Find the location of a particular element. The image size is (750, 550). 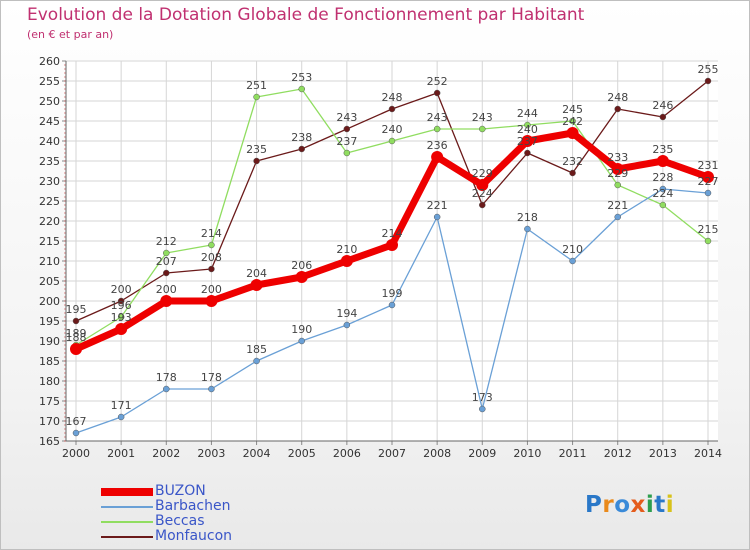

data-label-buzon: 233 is located at coordinates (617, 157).